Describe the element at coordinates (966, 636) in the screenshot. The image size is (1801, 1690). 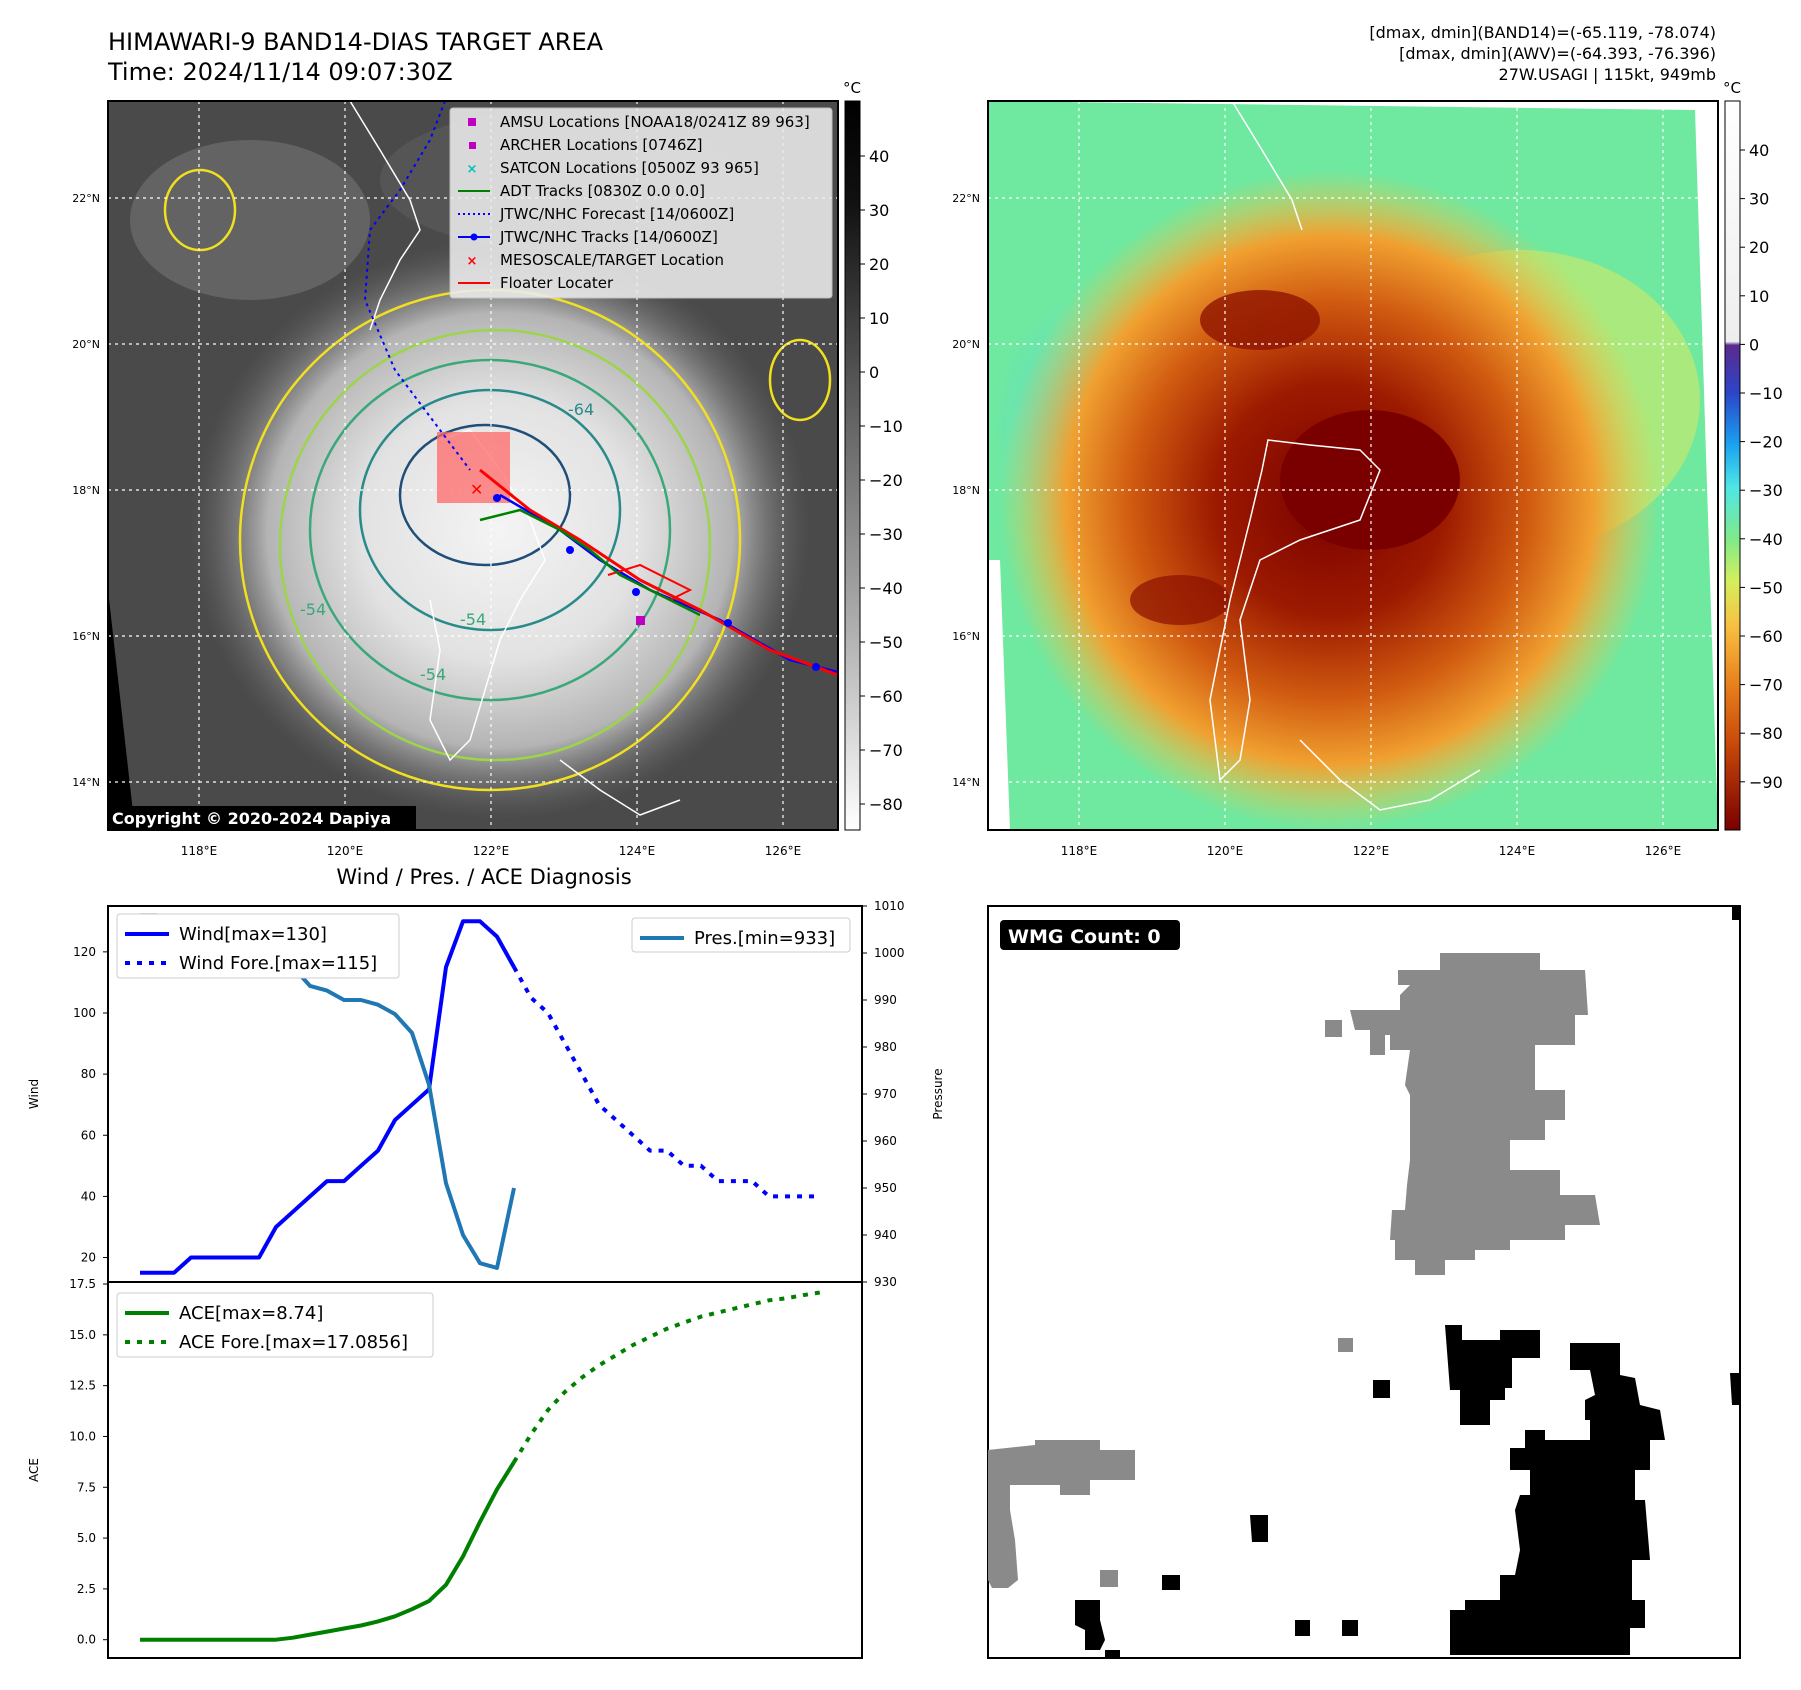
I see `map-lat-label: 16°N` at that location.